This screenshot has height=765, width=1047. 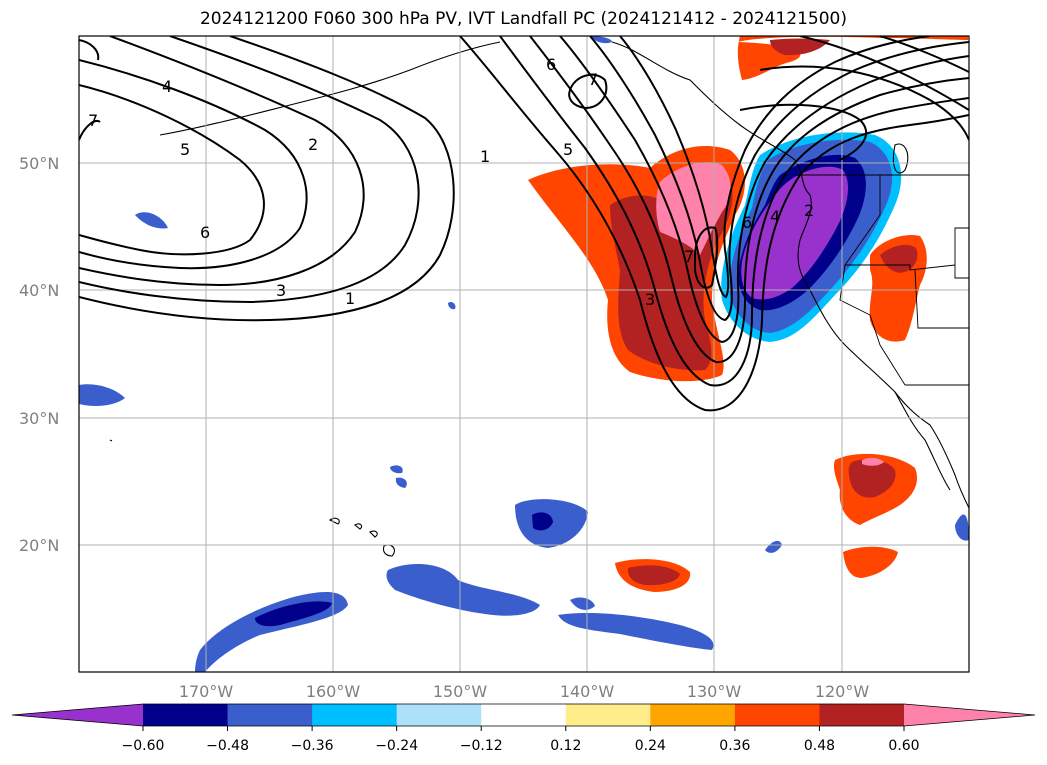 I want to click on lat-label: 30°N, so click(x=39, y=418).